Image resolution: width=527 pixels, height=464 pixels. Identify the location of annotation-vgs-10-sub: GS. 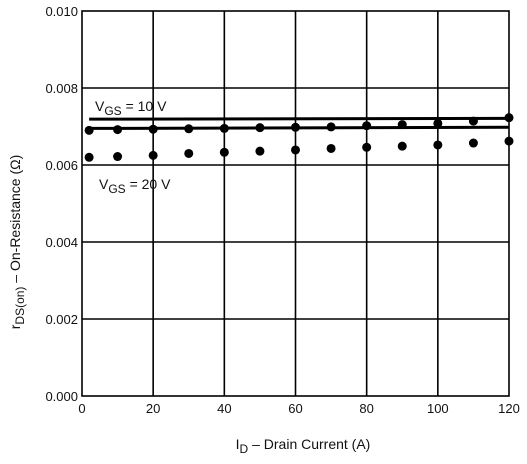
(112, 111).